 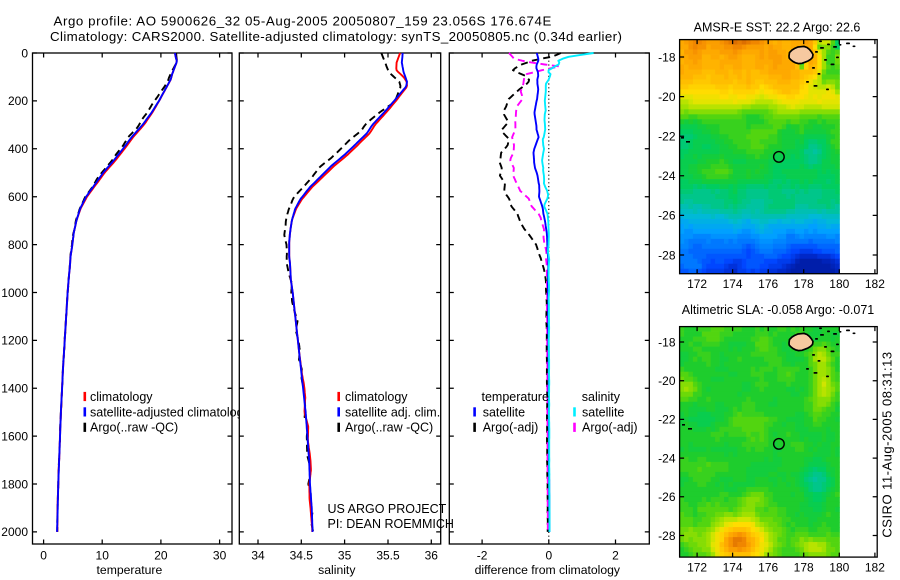 What do you see at coordinates (345, 556) in the screenshot?
I see `svg-text: 35` at bounding box center [345, 556].